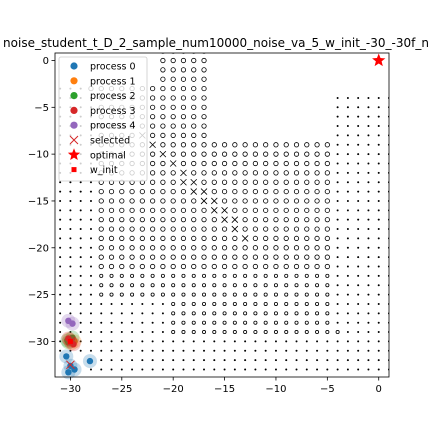 This screenshot has height=432, width=432. What do you see at coordinates (224, 389) in the screenshot?
I see `x-tick-label: −15` at bounding box center [224, 389].